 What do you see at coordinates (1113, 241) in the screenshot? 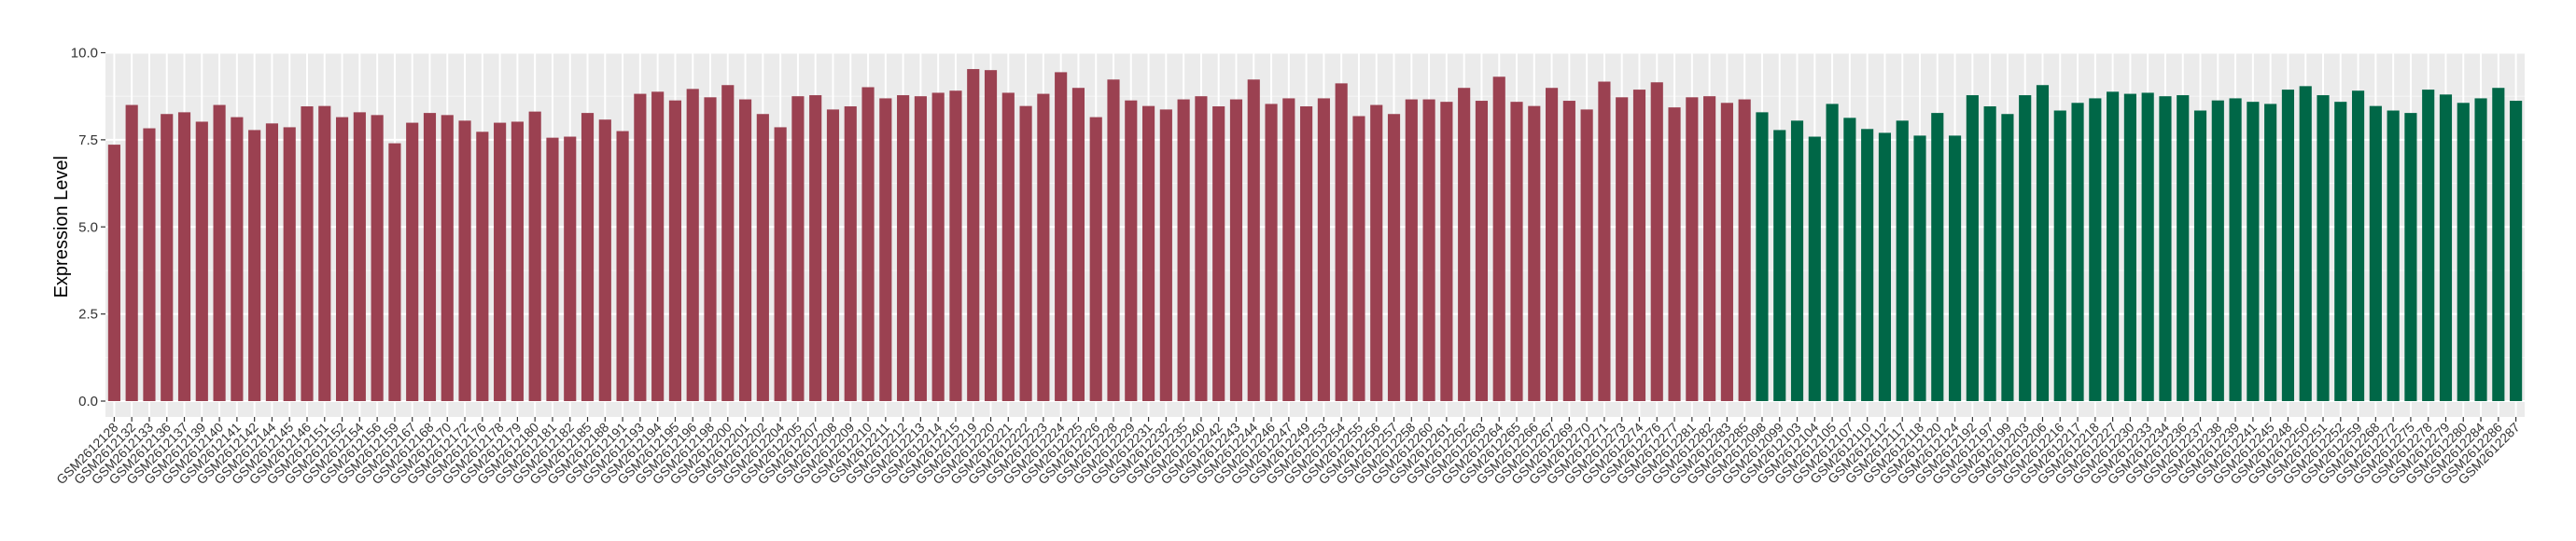
I see `bar-GSM2612228` at bounding box center [1113, 241].